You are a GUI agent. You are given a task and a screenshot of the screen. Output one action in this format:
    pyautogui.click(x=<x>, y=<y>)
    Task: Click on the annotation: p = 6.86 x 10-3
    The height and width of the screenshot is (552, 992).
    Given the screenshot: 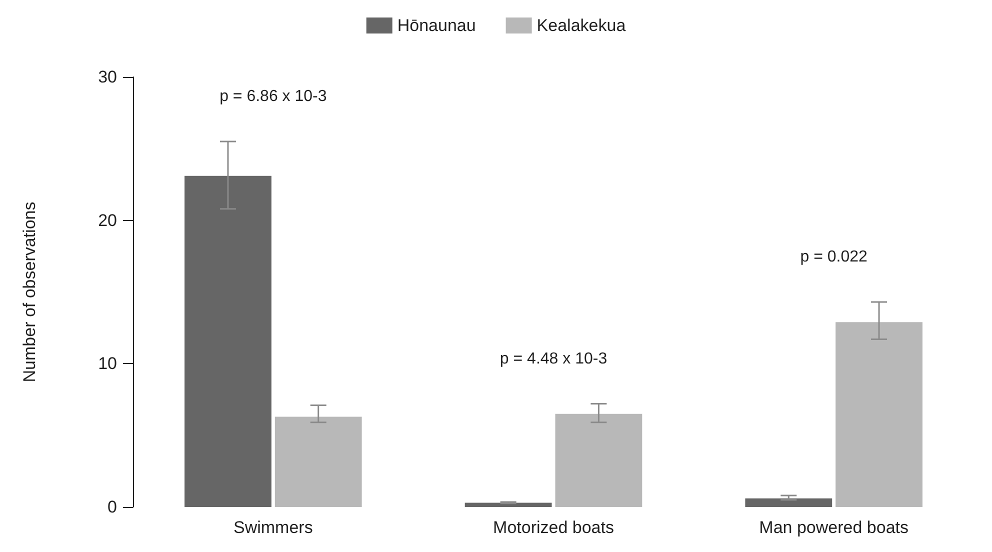 What is the action you would take?
    pyautogui.click(x=273, y=96)
    